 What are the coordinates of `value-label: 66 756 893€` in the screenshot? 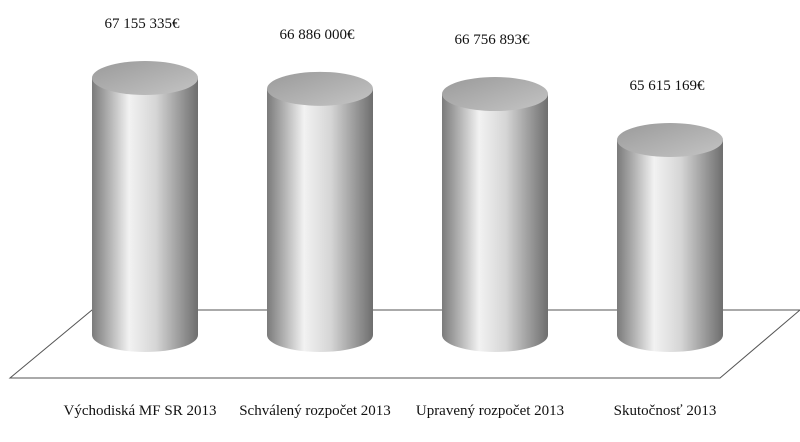 It's located at (493, 40).